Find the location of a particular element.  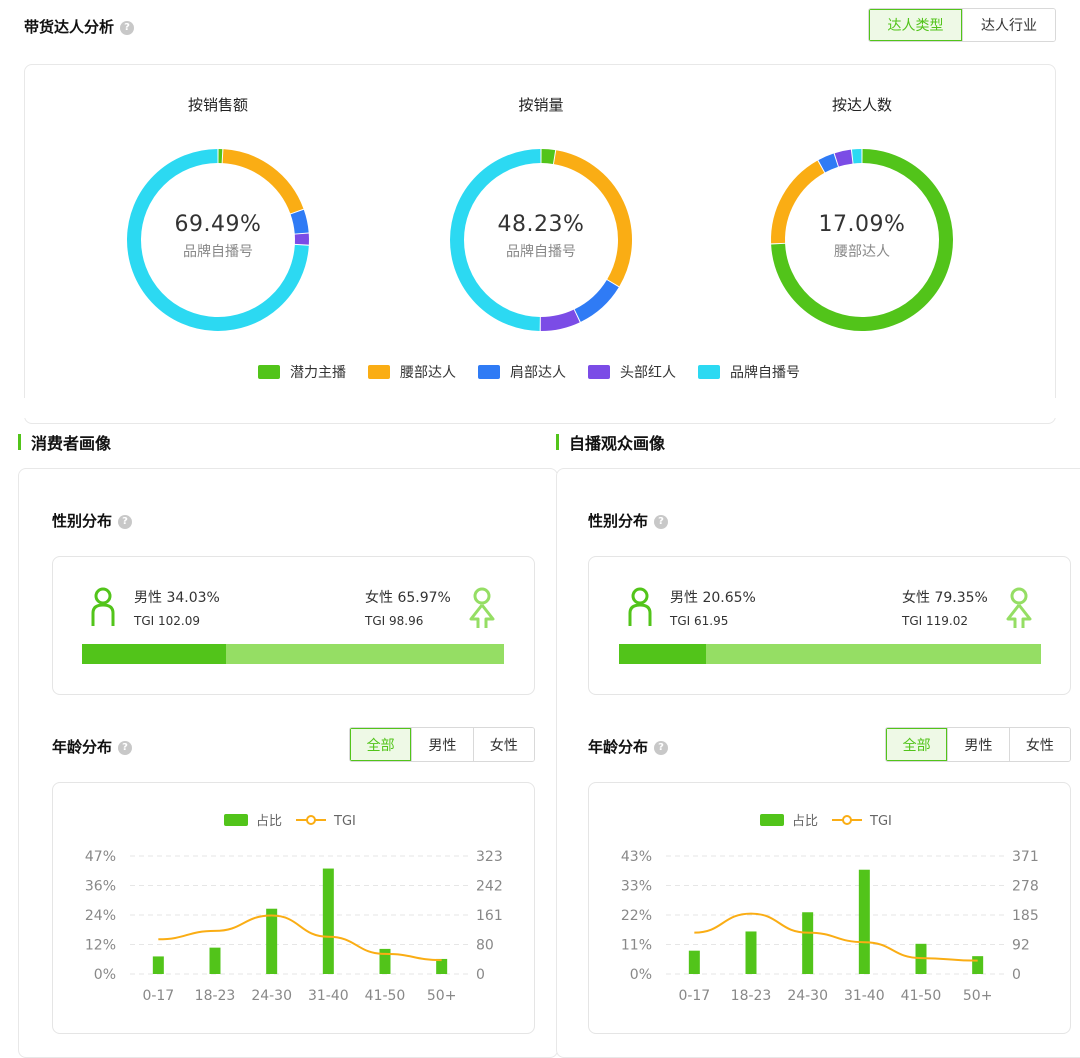

female-tgi: TGI 98.96 is located at coordinates (394, 621).